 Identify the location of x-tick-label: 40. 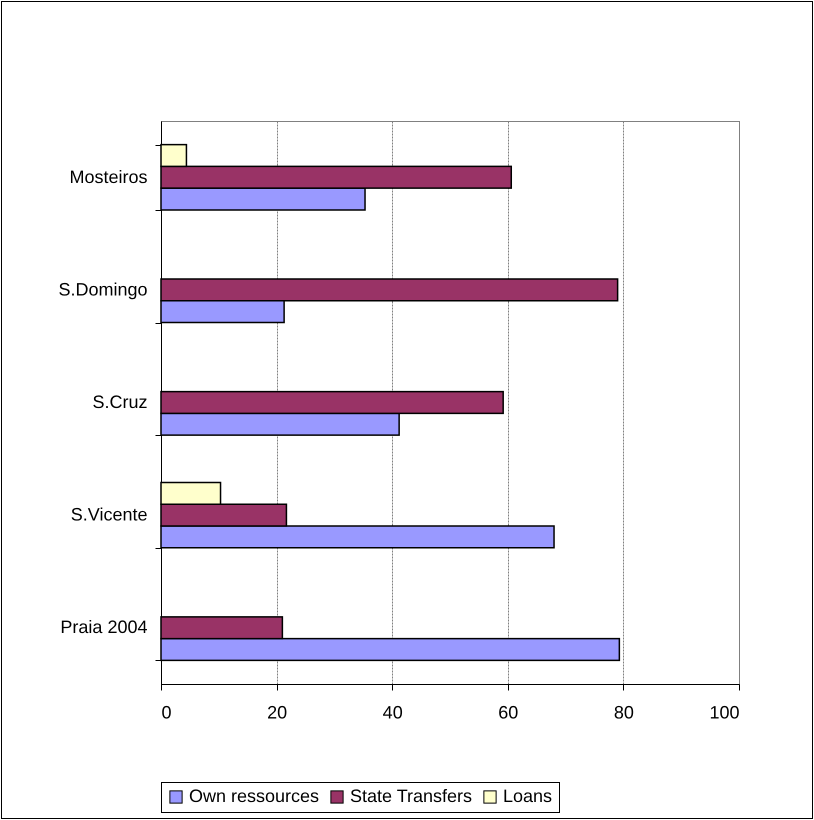
(392, 712).